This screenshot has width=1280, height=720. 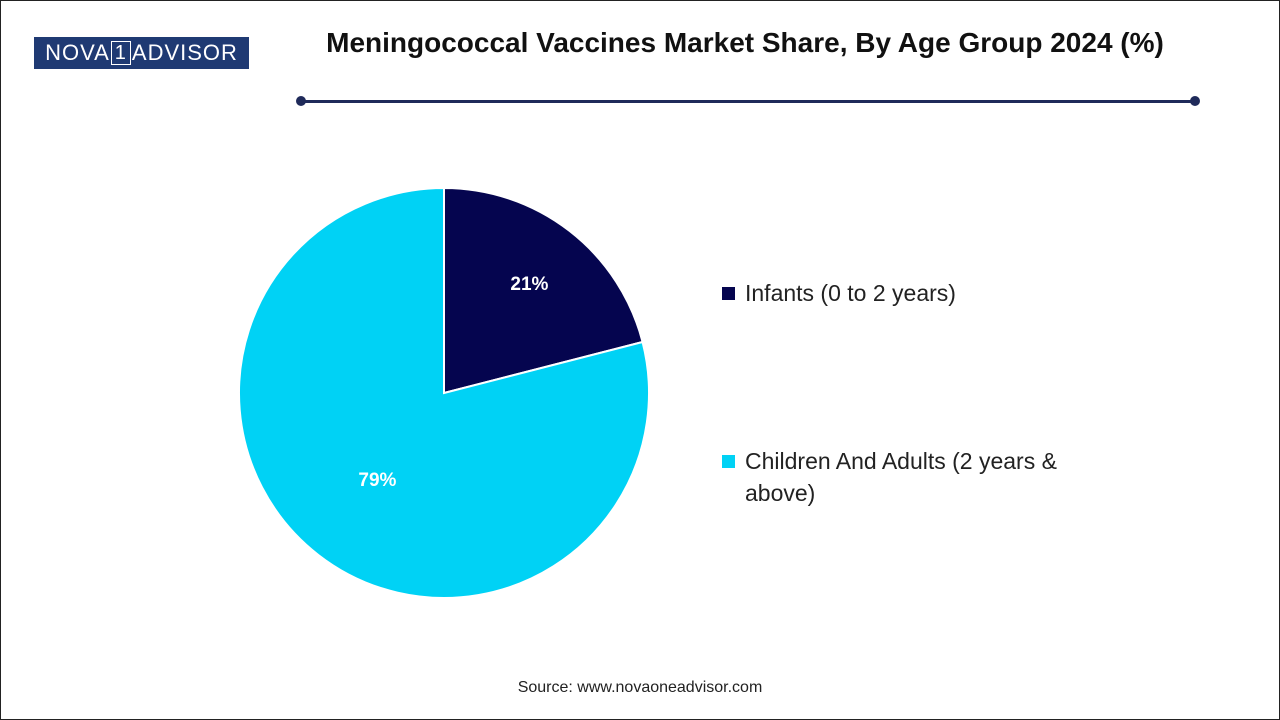 What do you see at coordinates (377, 480) in the screenshot?
I see `data-label-children-adults: 79%` at bounding box center [377, 480].